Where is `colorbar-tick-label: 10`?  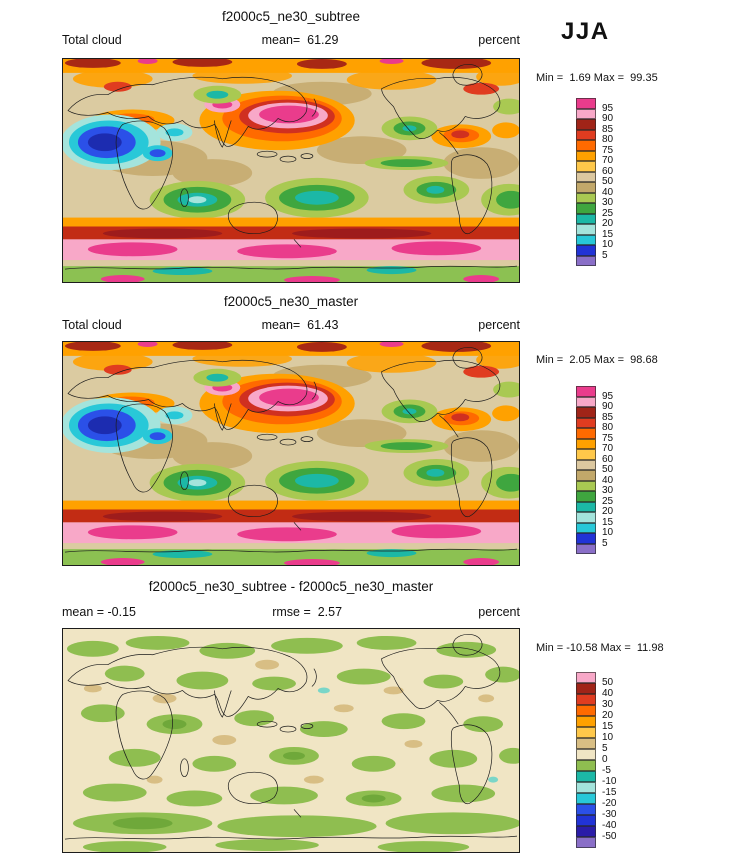
colorbar-tick-label: 10 is located at coordinates (608, 244).